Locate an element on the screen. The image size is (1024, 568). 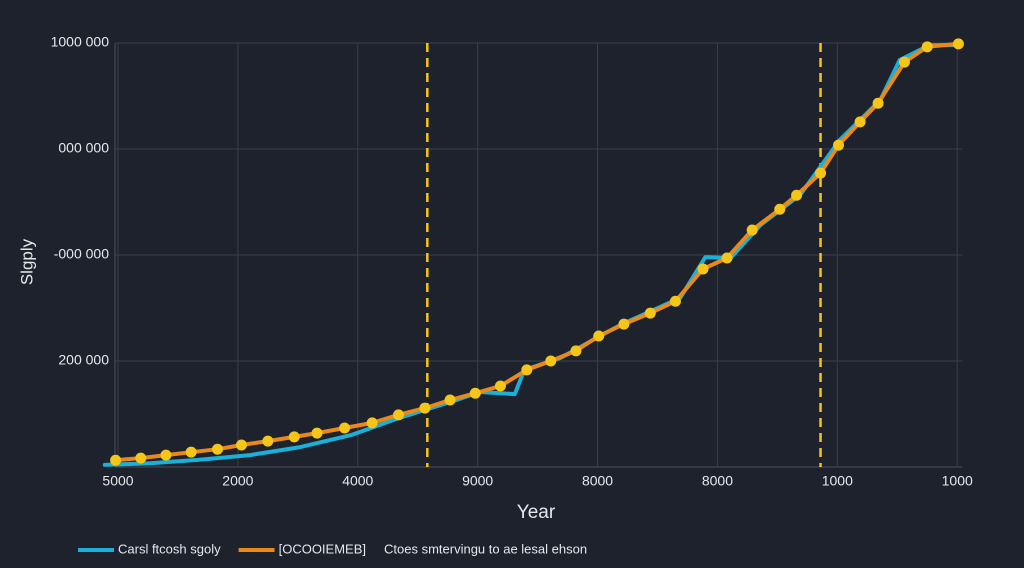
x-tick-label: 4000 is located at coordinates (357, 481).